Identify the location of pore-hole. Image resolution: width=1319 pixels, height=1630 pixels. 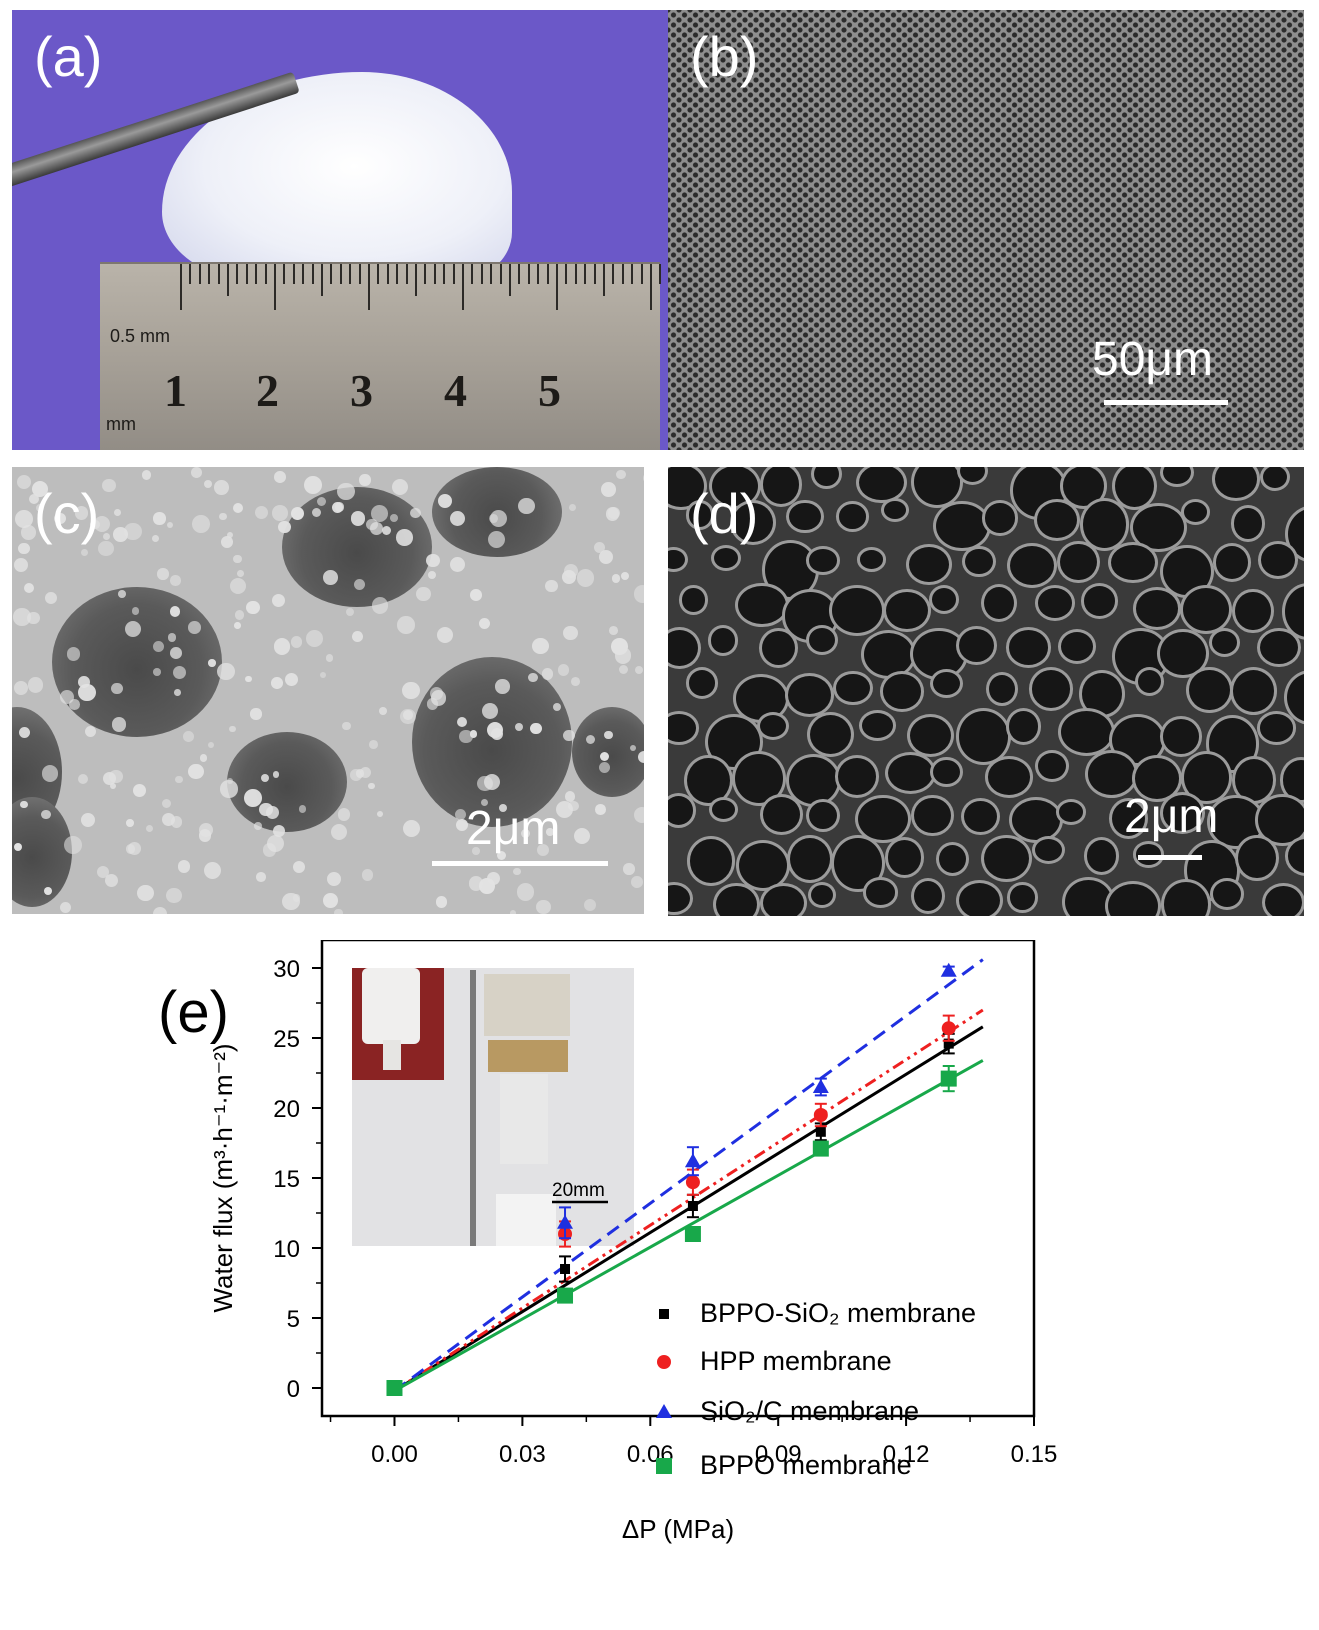
(608, 752).